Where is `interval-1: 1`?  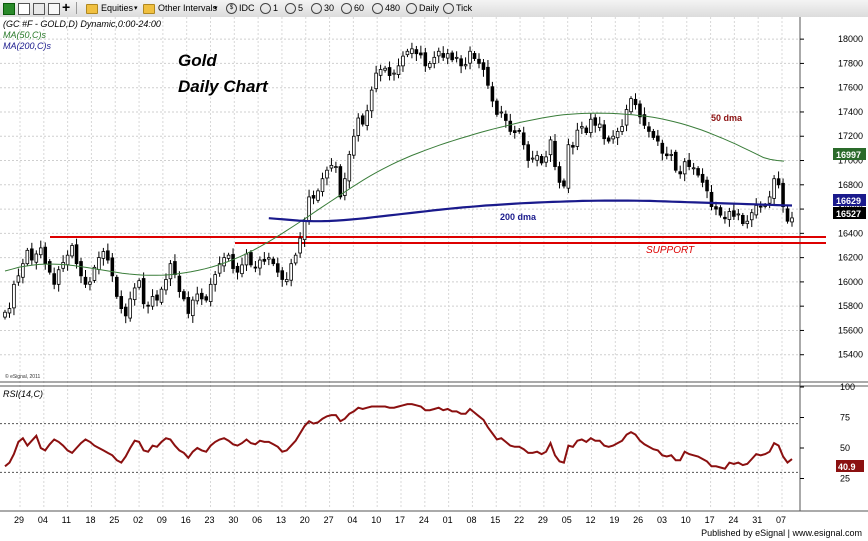
interval-1: 1 is located at coordinates (276, 8).